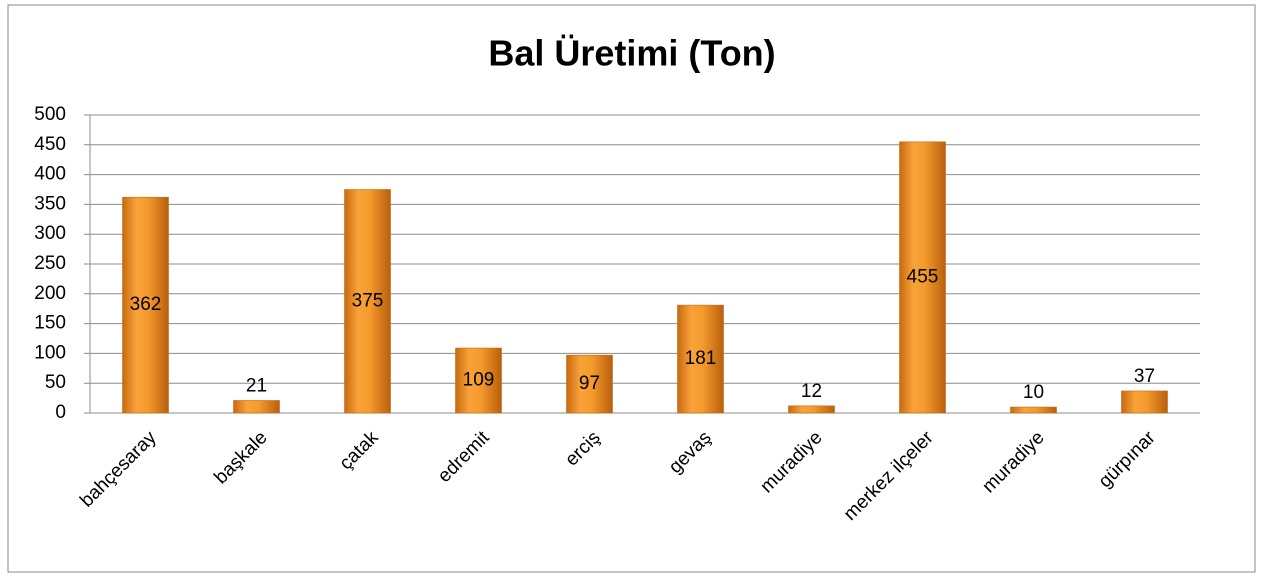 Image resolution: width=1264 pixels, height=579 pixels. Describe the element at coordinates (55, 382) in the screenshot. I see `y-tick-label: 50` at that location.